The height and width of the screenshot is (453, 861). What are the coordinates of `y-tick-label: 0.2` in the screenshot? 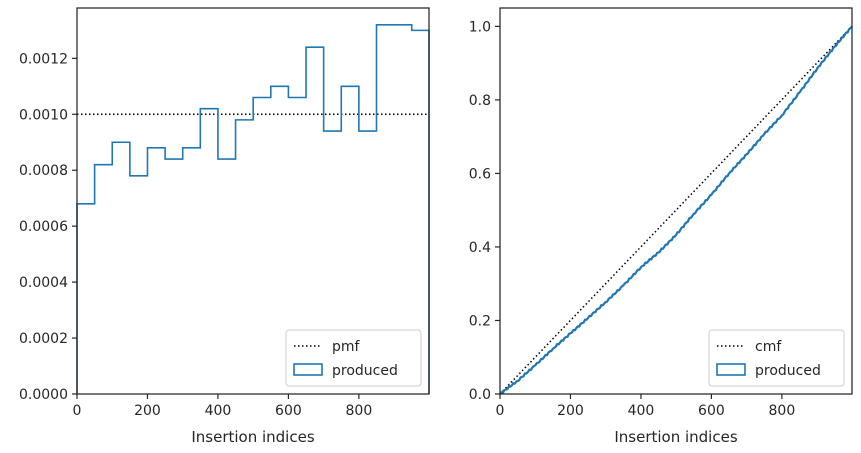 It's located at (480, 321).